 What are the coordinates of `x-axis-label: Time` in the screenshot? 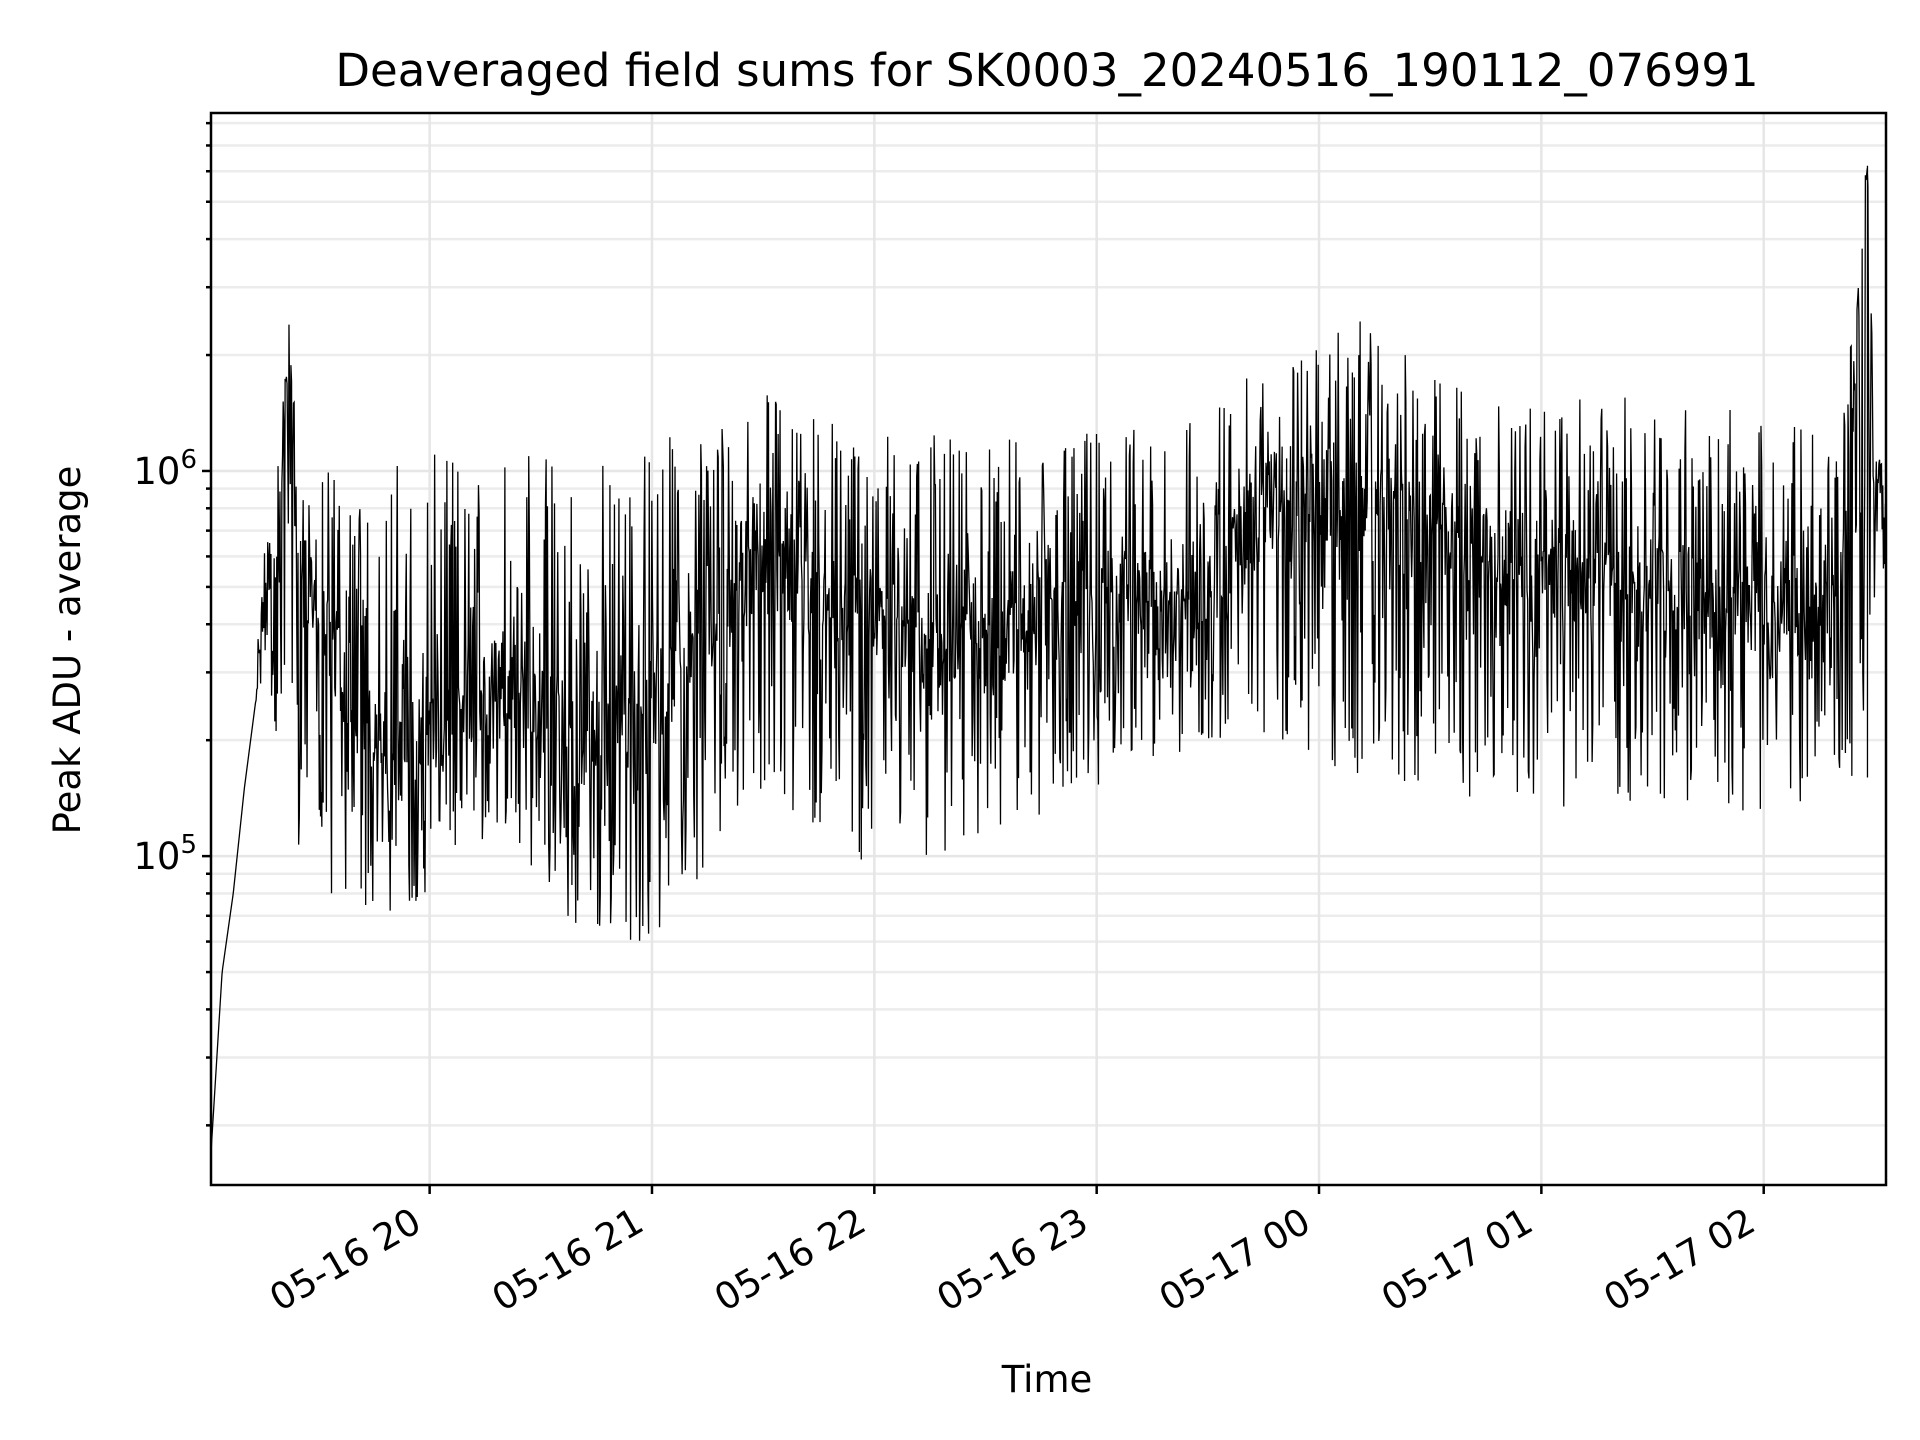 It's located at (1047, 1379).